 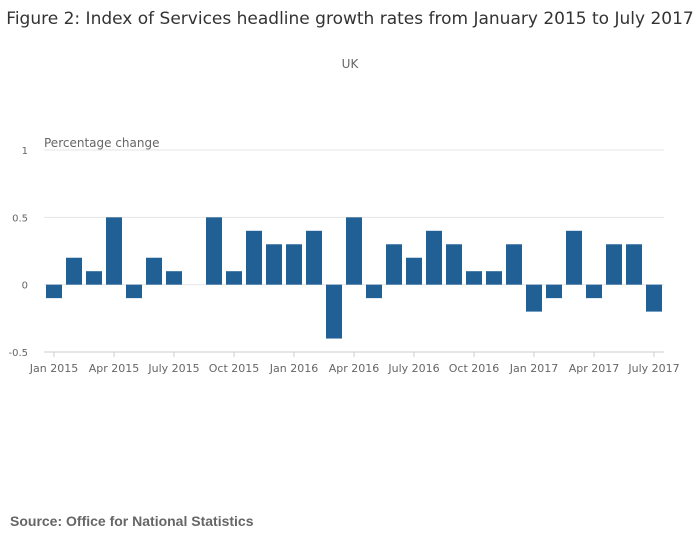 I want to click on x-tick-label: Apr 2016, so click(x=354, y=368).